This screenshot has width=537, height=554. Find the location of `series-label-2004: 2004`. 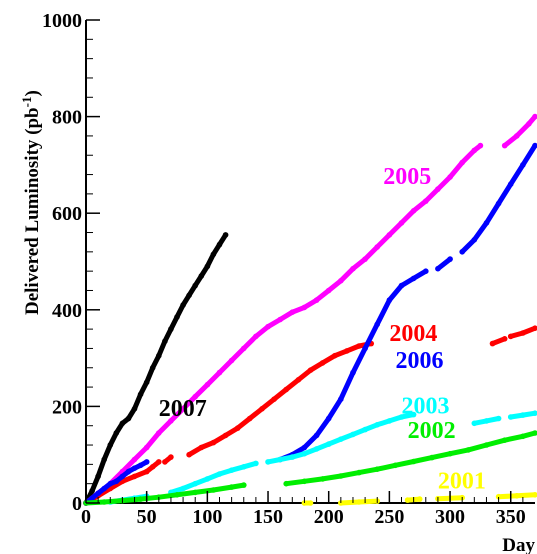

series-label-2004: 2004 is located at coordinates (413, 334).